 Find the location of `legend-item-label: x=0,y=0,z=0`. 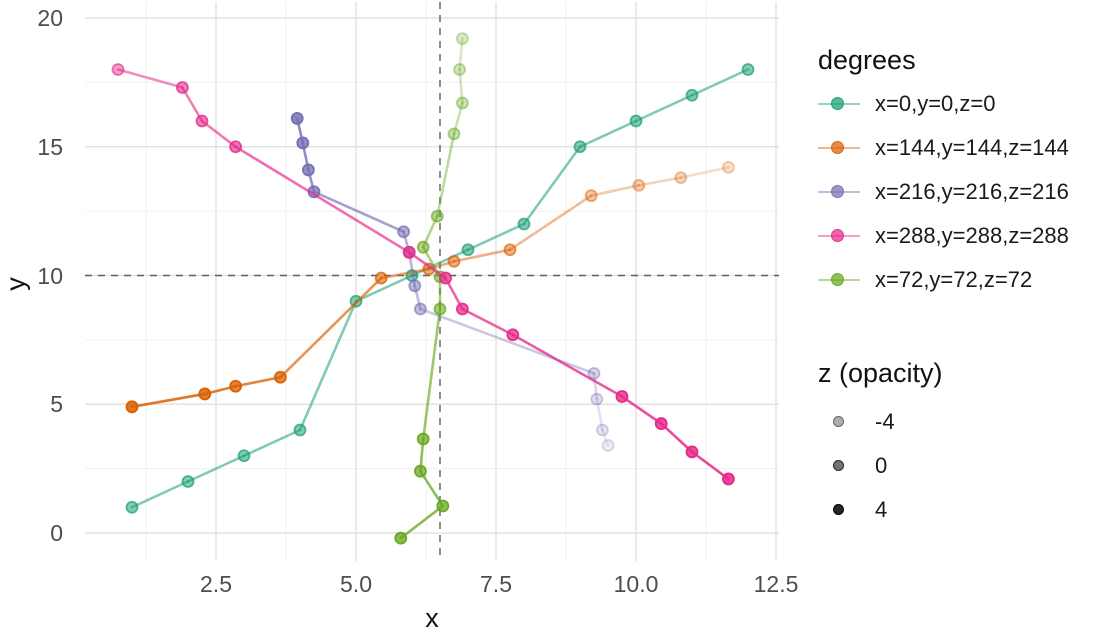

legend-item-label: x=0,y=0,z=0 is located at coordinates (935, 103).